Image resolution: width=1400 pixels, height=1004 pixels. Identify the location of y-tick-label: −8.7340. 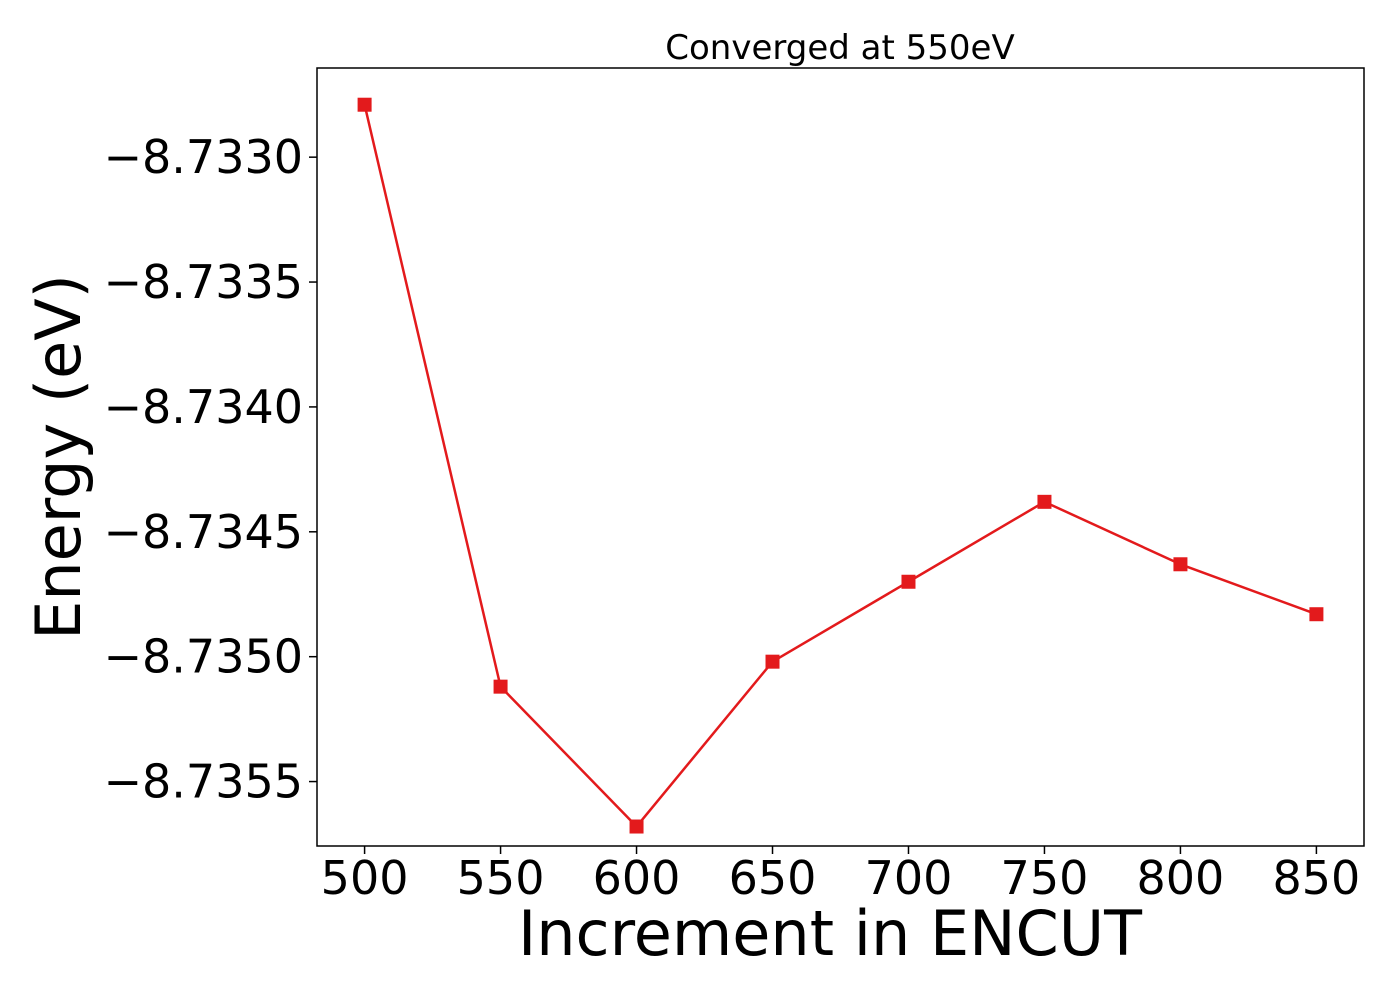
(204, 407).